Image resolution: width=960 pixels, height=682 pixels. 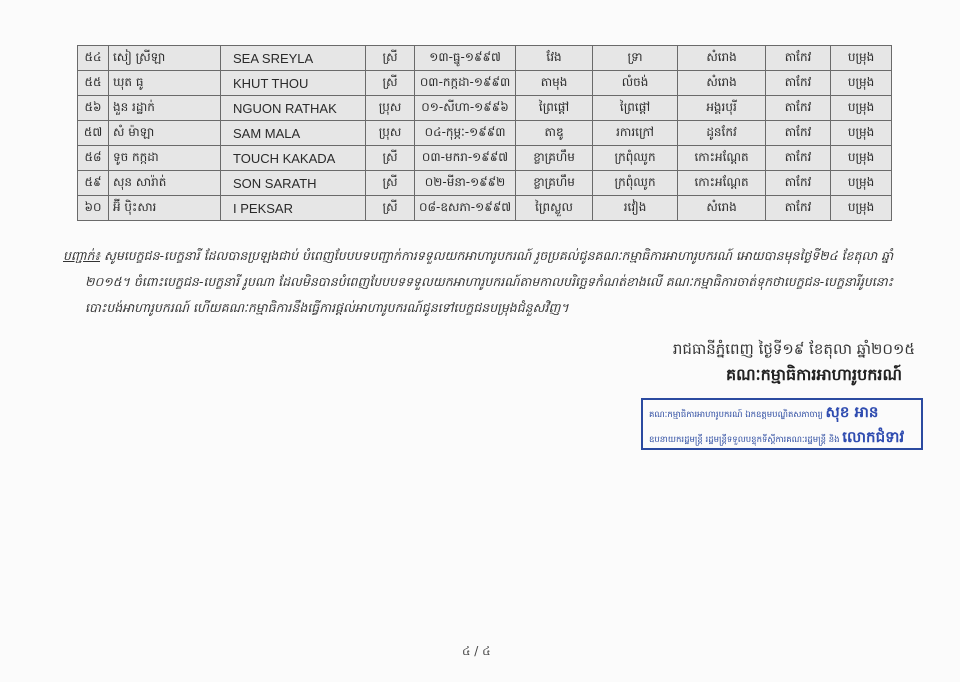 I want to click on cell-no: ៥៧, so click(x=93, y=133).